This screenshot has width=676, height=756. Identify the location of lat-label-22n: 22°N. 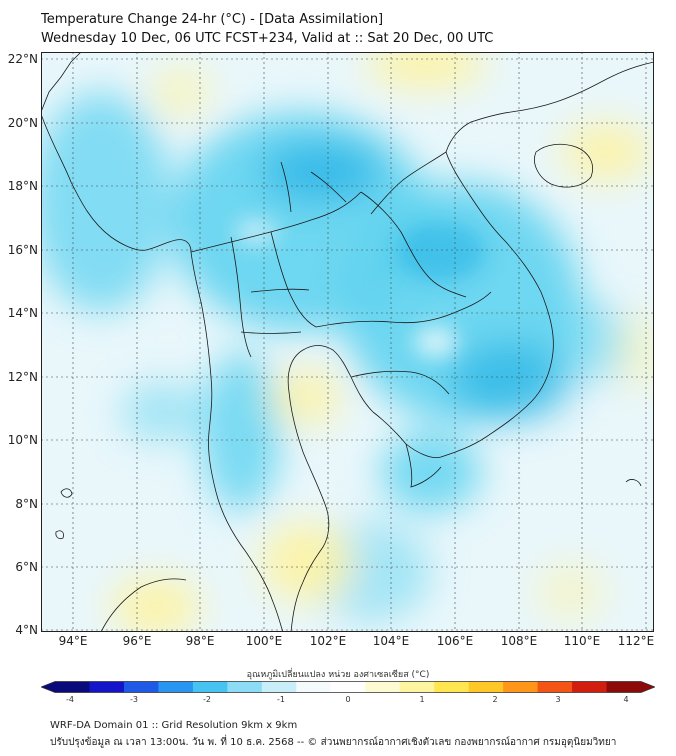
(22, 59).